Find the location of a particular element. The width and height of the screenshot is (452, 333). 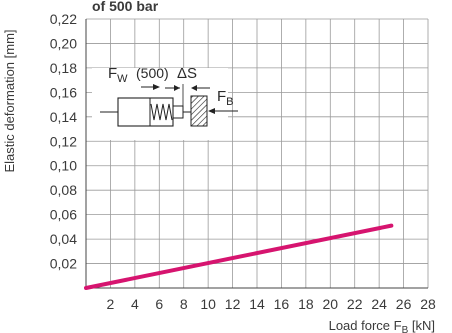

fw-label-sub: W is located at coordinates (122, 79).